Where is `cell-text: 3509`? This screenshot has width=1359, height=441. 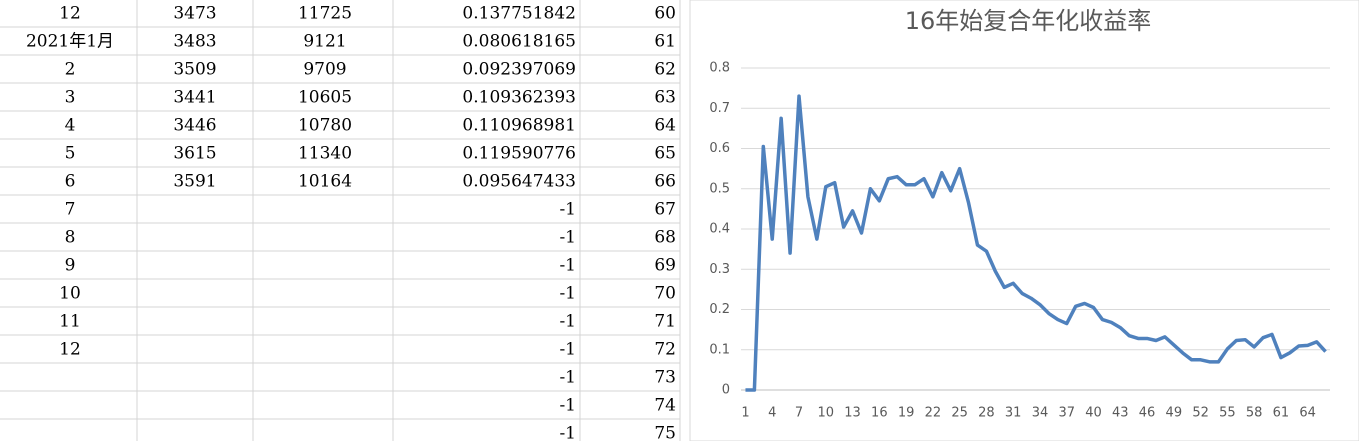
cell-text: 3509 is located at coordinates (194, 70).